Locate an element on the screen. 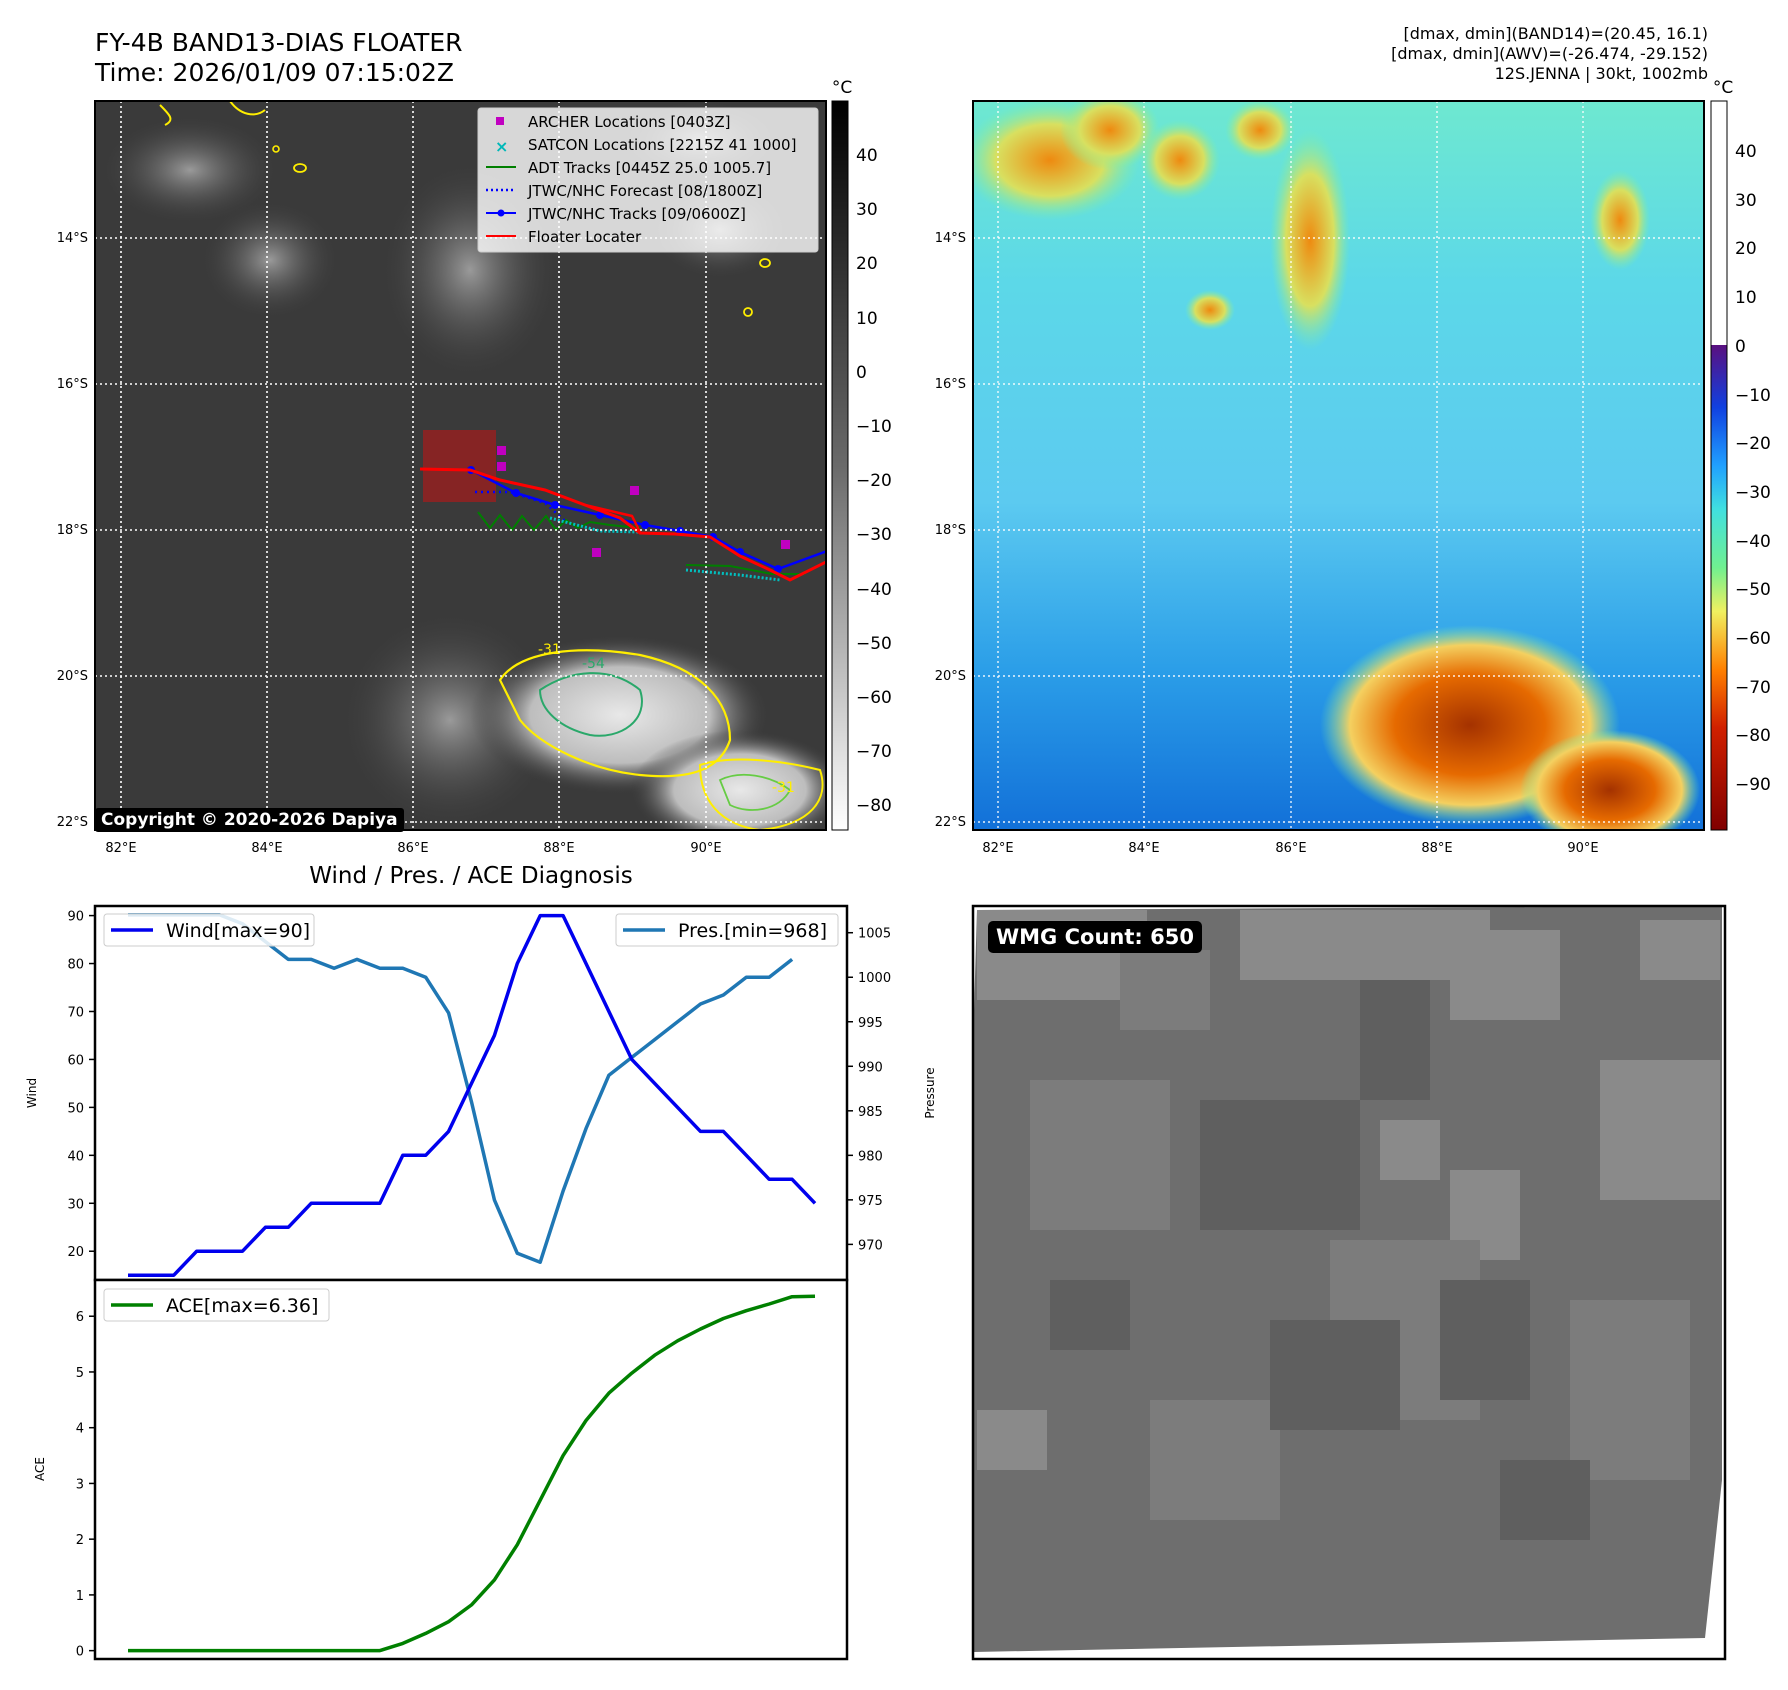  dias-colorbar is located at coordinates (1719, 465).